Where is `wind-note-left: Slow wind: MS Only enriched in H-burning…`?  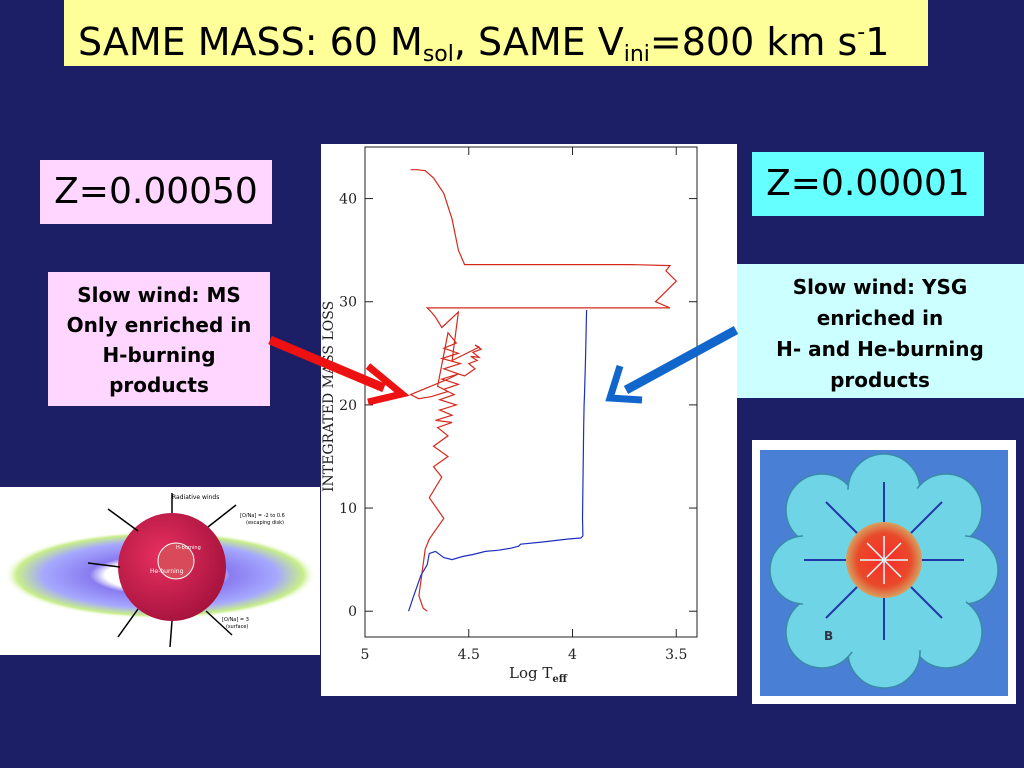 wind-note-left: Slow wind: MS Only enriched in H-burning… is located at coordinates (159, 339).